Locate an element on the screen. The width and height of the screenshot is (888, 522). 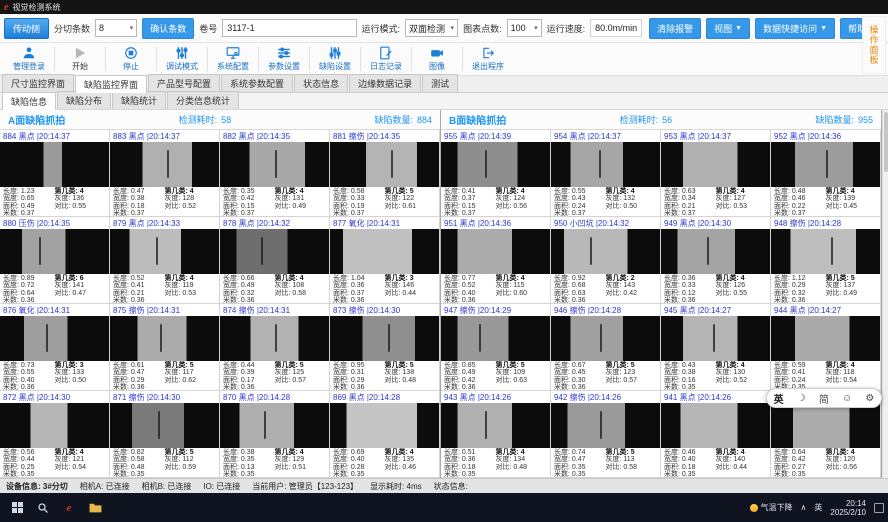
action-sliders-h-button: 参数设置 is located at coordinates (284, 59).